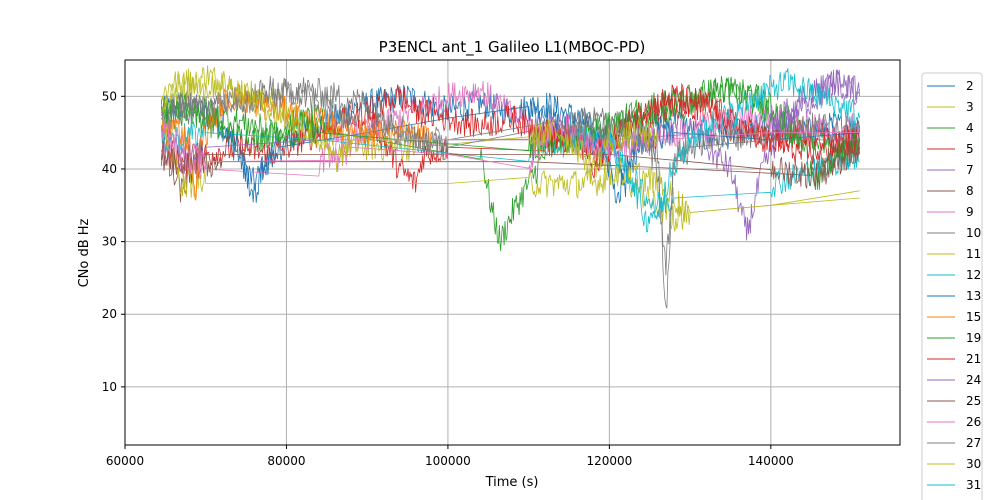 The image size is (1000, 500). What do you see at coordinates (970, 212) in the screenshot?
I see `legend-label: 9` at bounding box center [970, 212].